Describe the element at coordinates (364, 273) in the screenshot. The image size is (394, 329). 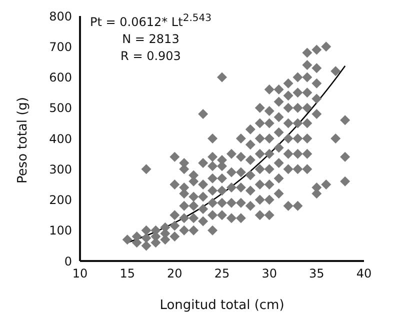
I see `x-tick-label: 40` at that location.